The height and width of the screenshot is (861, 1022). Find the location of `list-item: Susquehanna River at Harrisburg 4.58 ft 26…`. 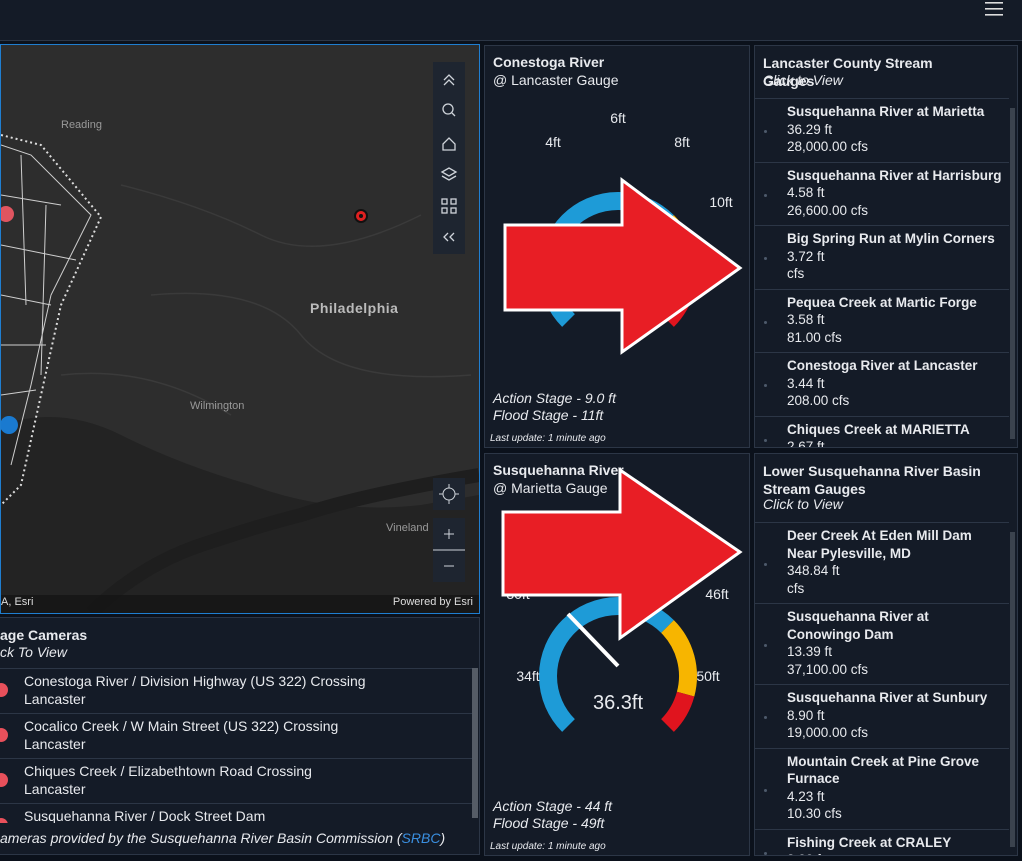

list-item: Susquehanna River at Harrisburg 4.58 ft 26… is located at coordinates (882, 193).